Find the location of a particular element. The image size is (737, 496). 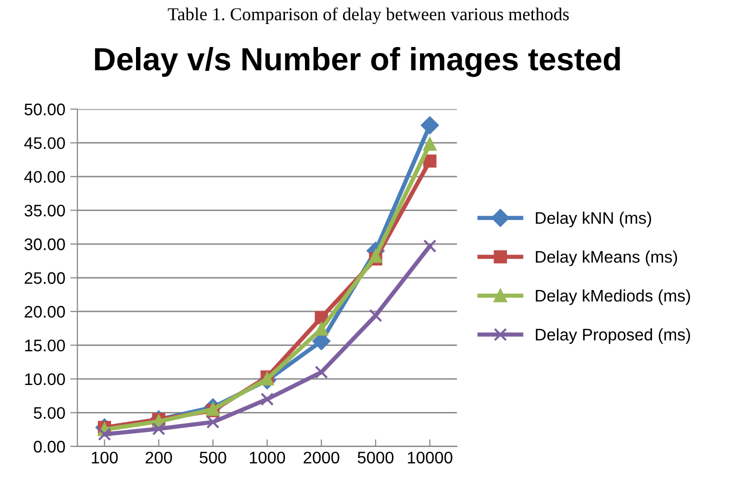

x-tick-label: 200 is located at coordinates (159, 458).